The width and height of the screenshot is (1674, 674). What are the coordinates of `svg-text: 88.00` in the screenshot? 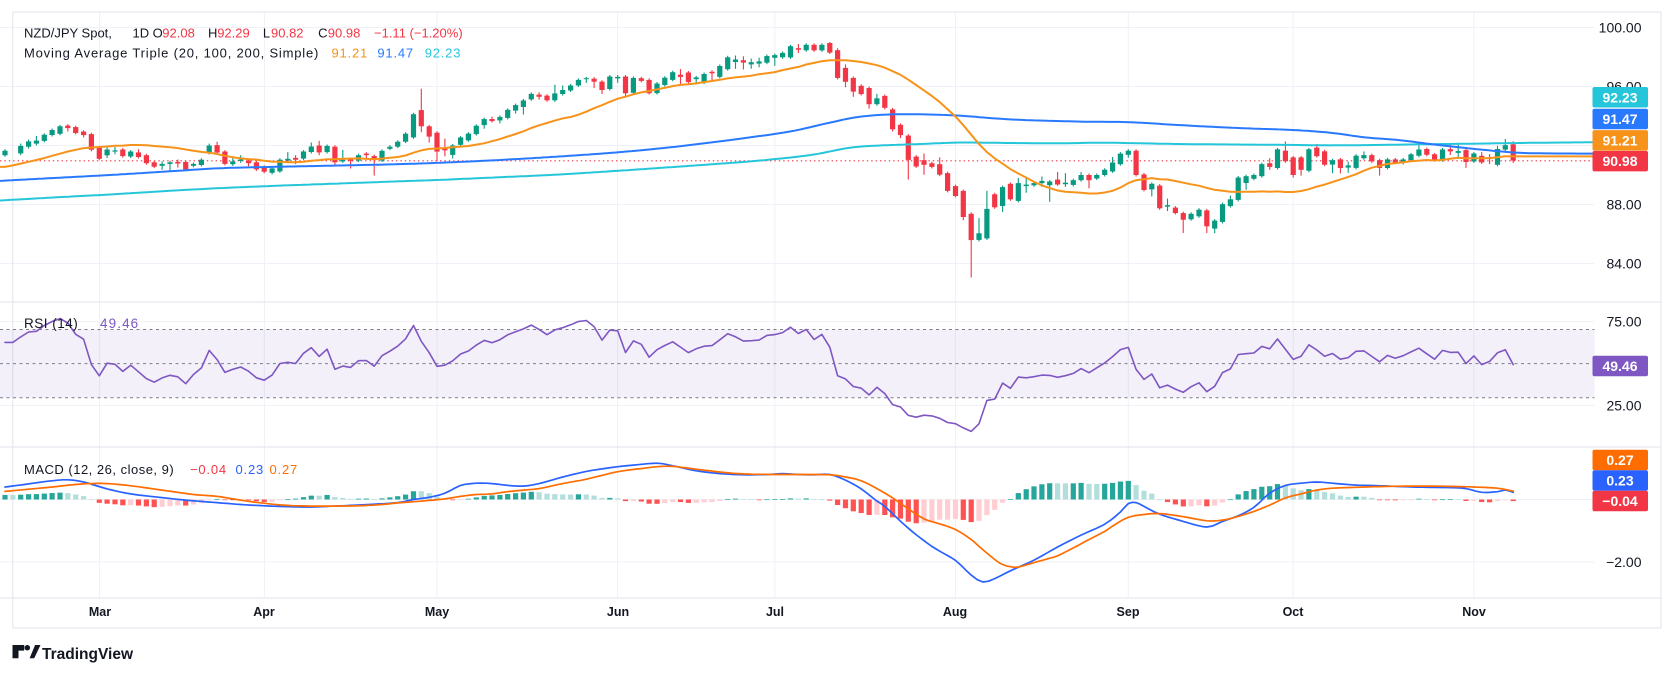 It's located at (1623, 205).